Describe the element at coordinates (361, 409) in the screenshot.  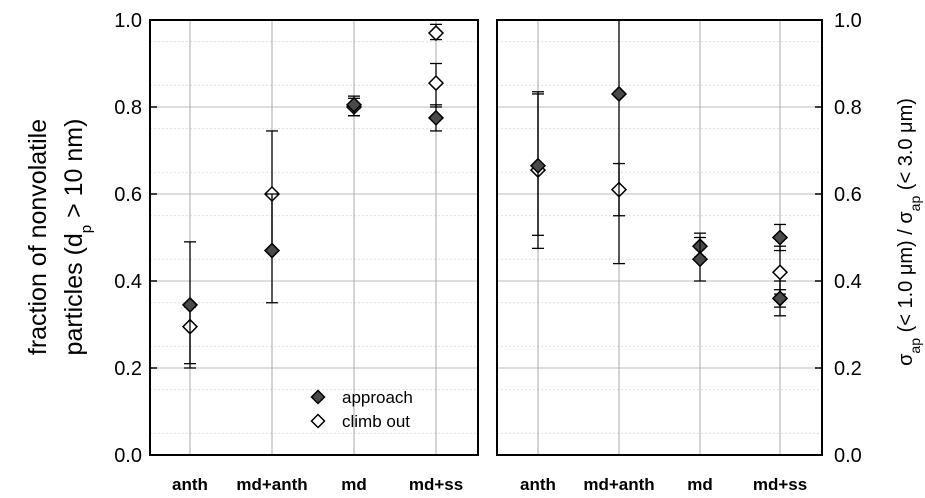
I see `legend: approach climb out` at that location.